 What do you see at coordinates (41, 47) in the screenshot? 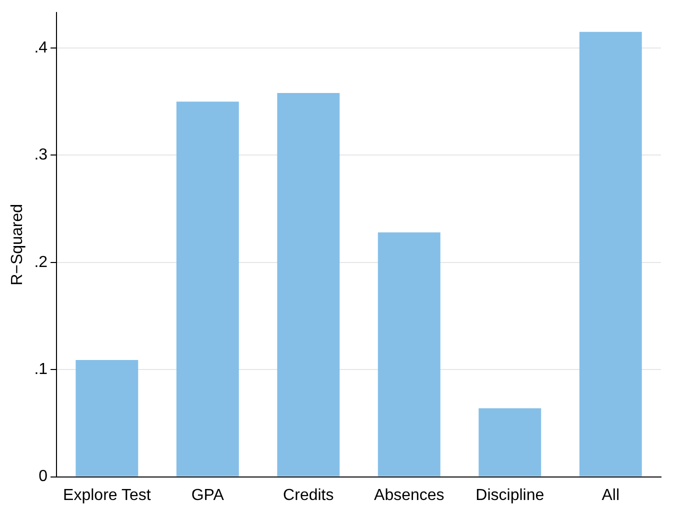
I see `y-tick-label: .4` at bounding box center [41, 47].